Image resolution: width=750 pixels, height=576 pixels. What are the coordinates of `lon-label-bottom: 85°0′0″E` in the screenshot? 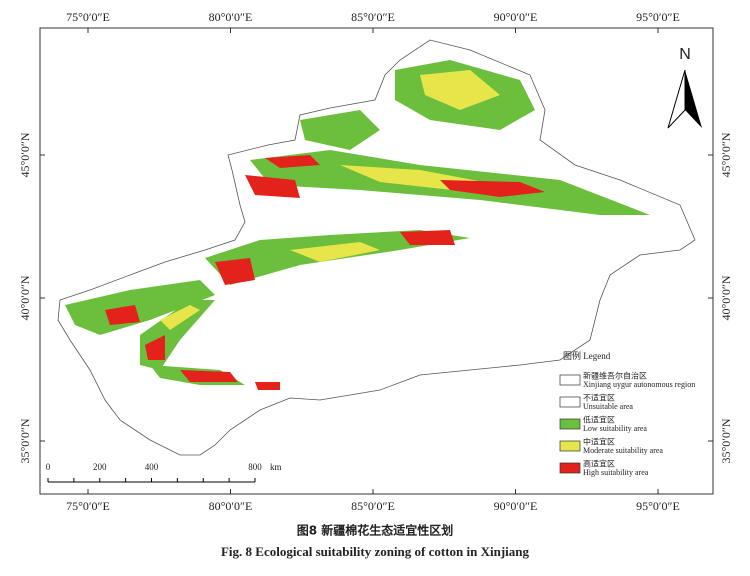 It's located at (373, 506).